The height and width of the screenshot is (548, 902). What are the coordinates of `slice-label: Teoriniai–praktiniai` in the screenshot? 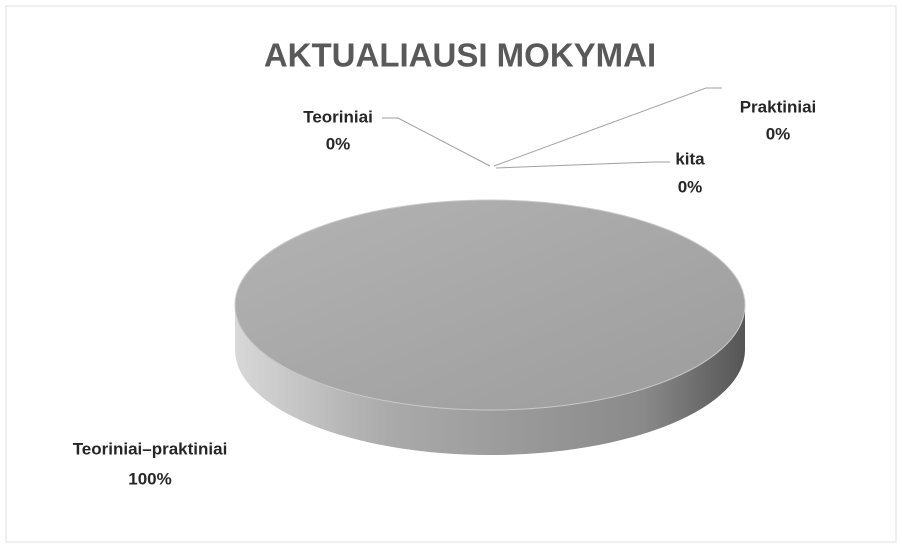 It's located at (150, 448).